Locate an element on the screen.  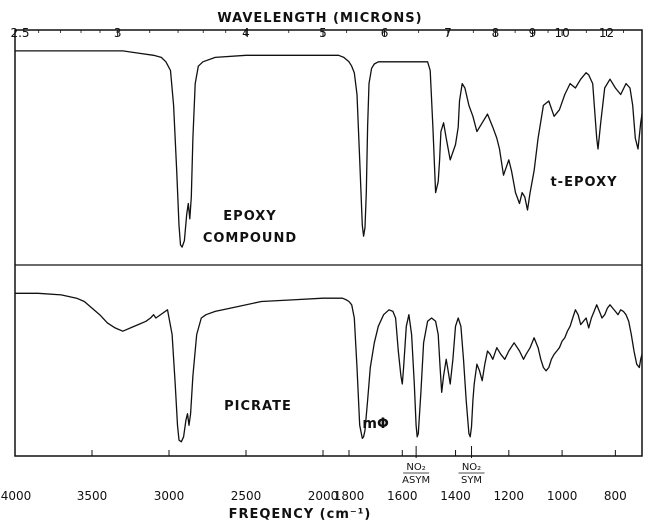
top-tick-label: 8 is located at coordinates (496, 33).